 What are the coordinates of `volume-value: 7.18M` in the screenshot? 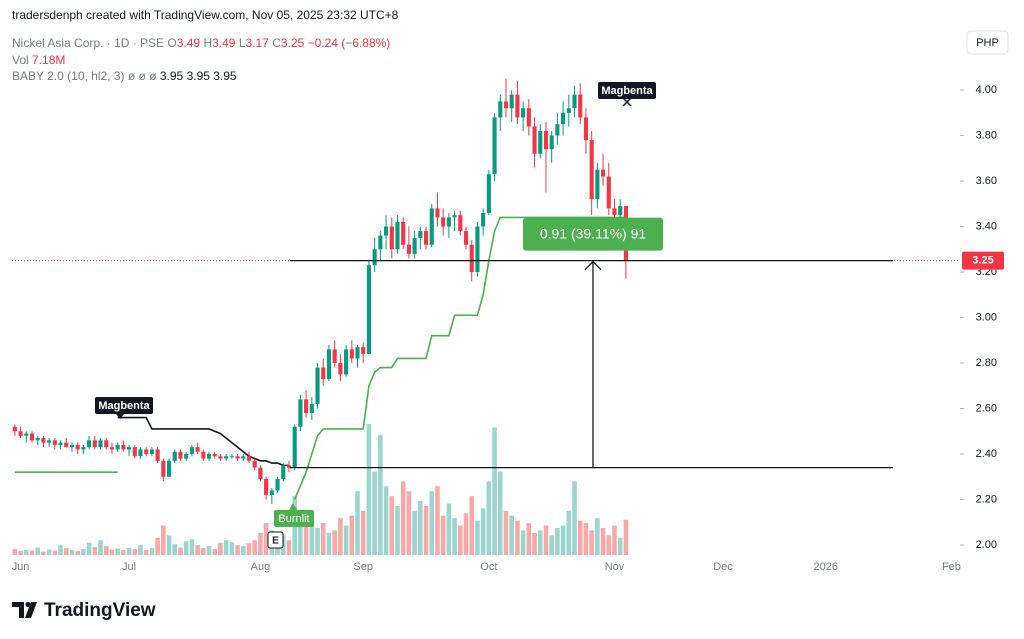 It's located at (49, 60).